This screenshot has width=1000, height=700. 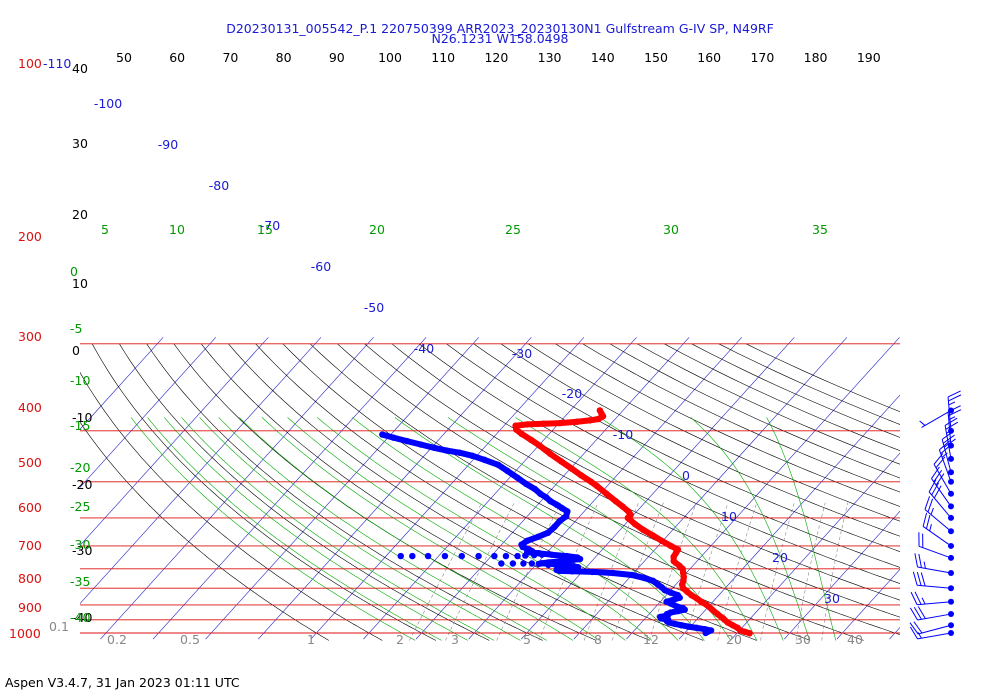 I want to click on isotherm-label: -100, so click(x=108, y=103).